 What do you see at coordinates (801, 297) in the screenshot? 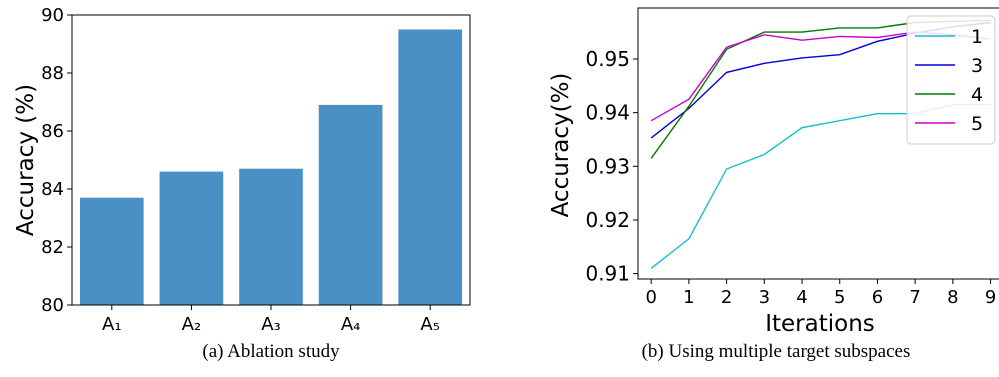
I see `x-tick-label: 4` at bounding box center [801, 297].